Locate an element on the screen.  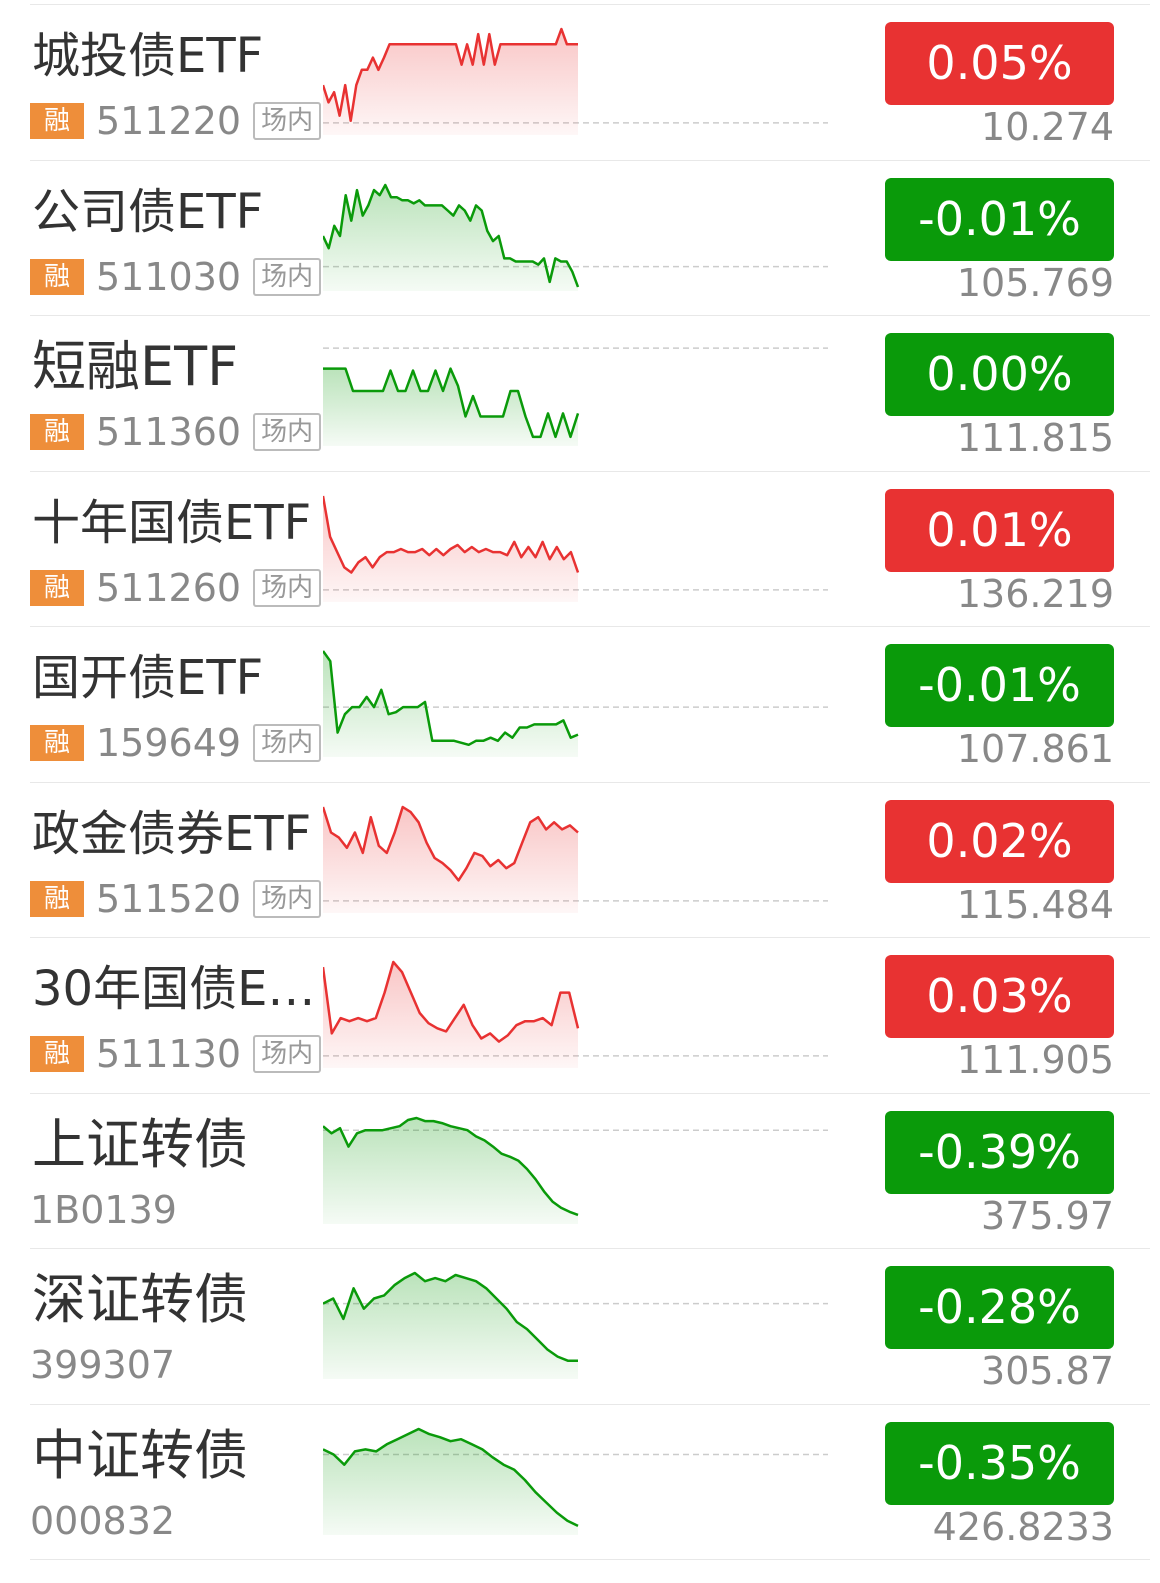
instrument-name: 公司债ETF is located at coordinates (148, 211).